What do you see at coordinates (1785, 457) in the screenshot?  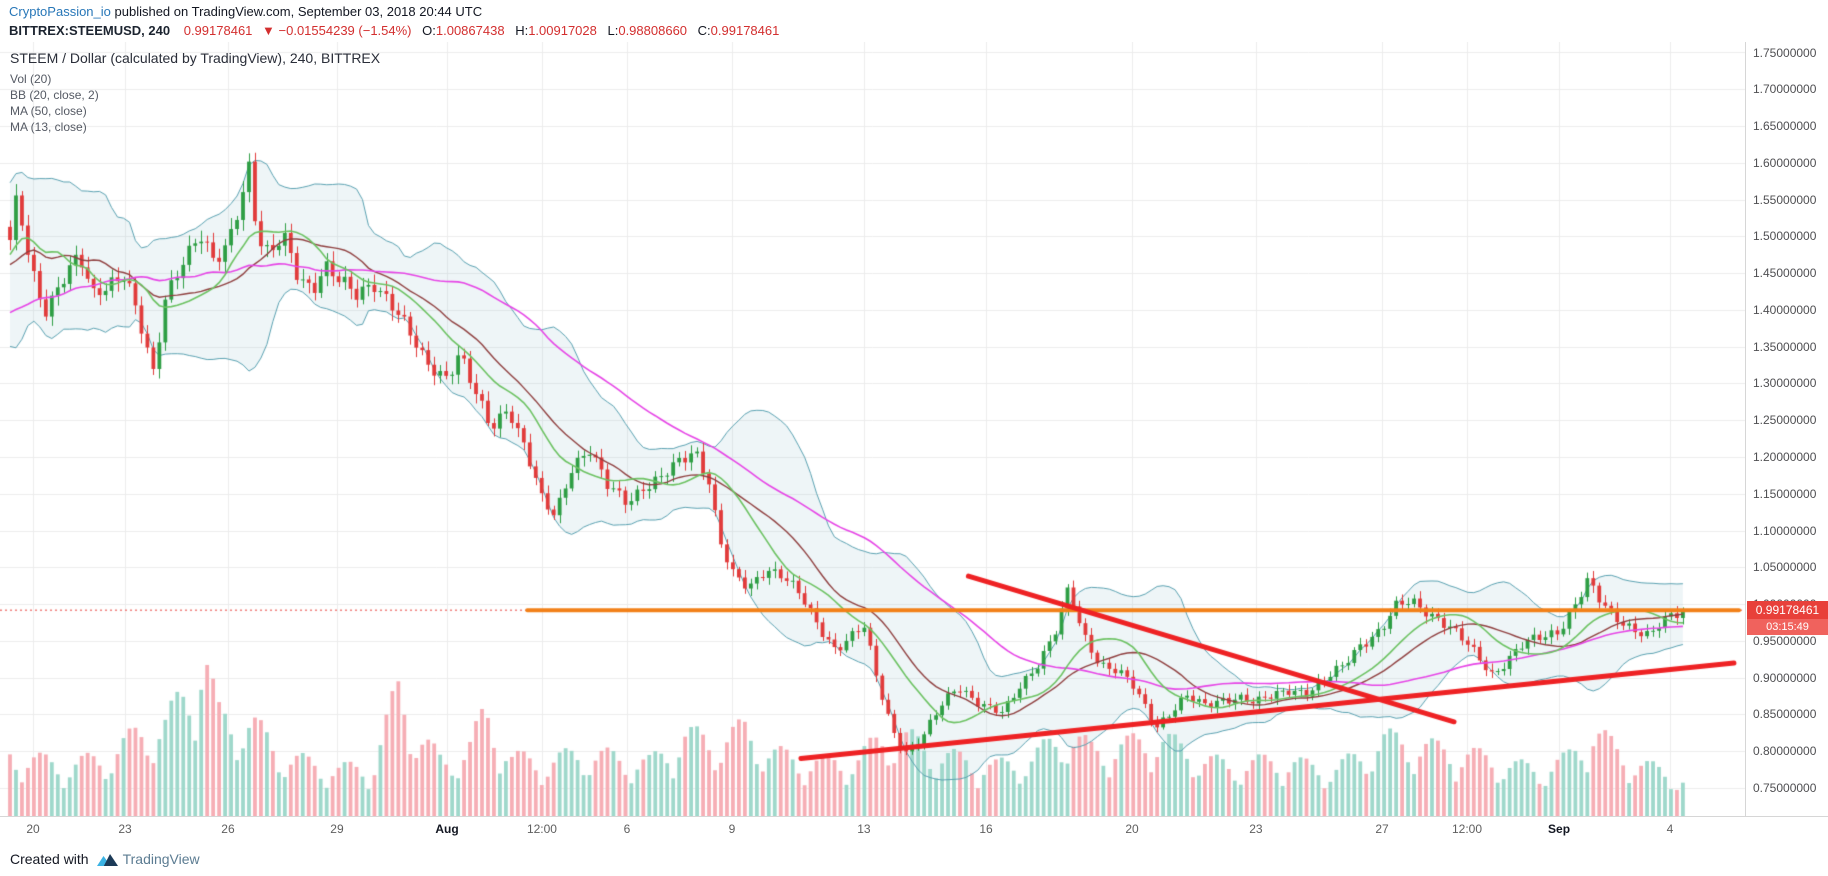 I see `price-tick-label: 1.20000000` at bounding box center [1785, 457].